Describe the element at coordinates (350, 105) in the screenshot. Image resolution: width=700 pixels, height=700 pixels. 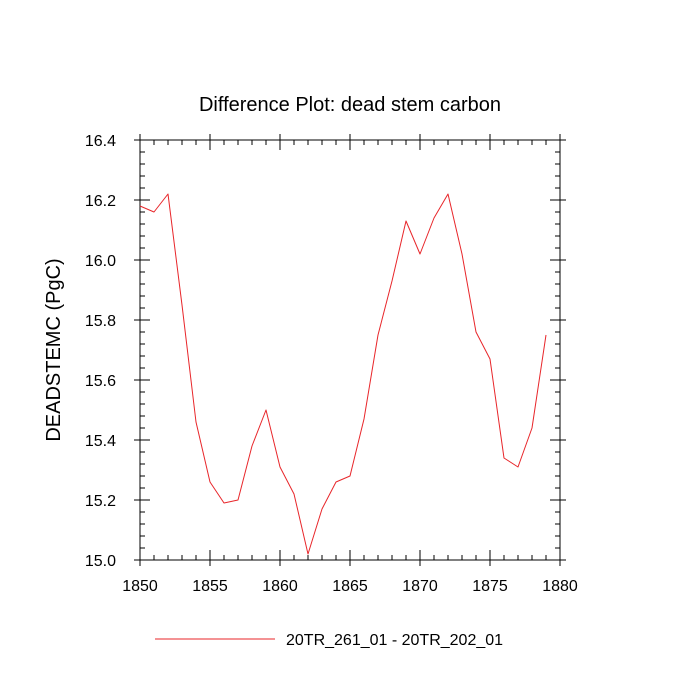
I see `chart-title: Difference Plot: dead stem carbon` at that location.